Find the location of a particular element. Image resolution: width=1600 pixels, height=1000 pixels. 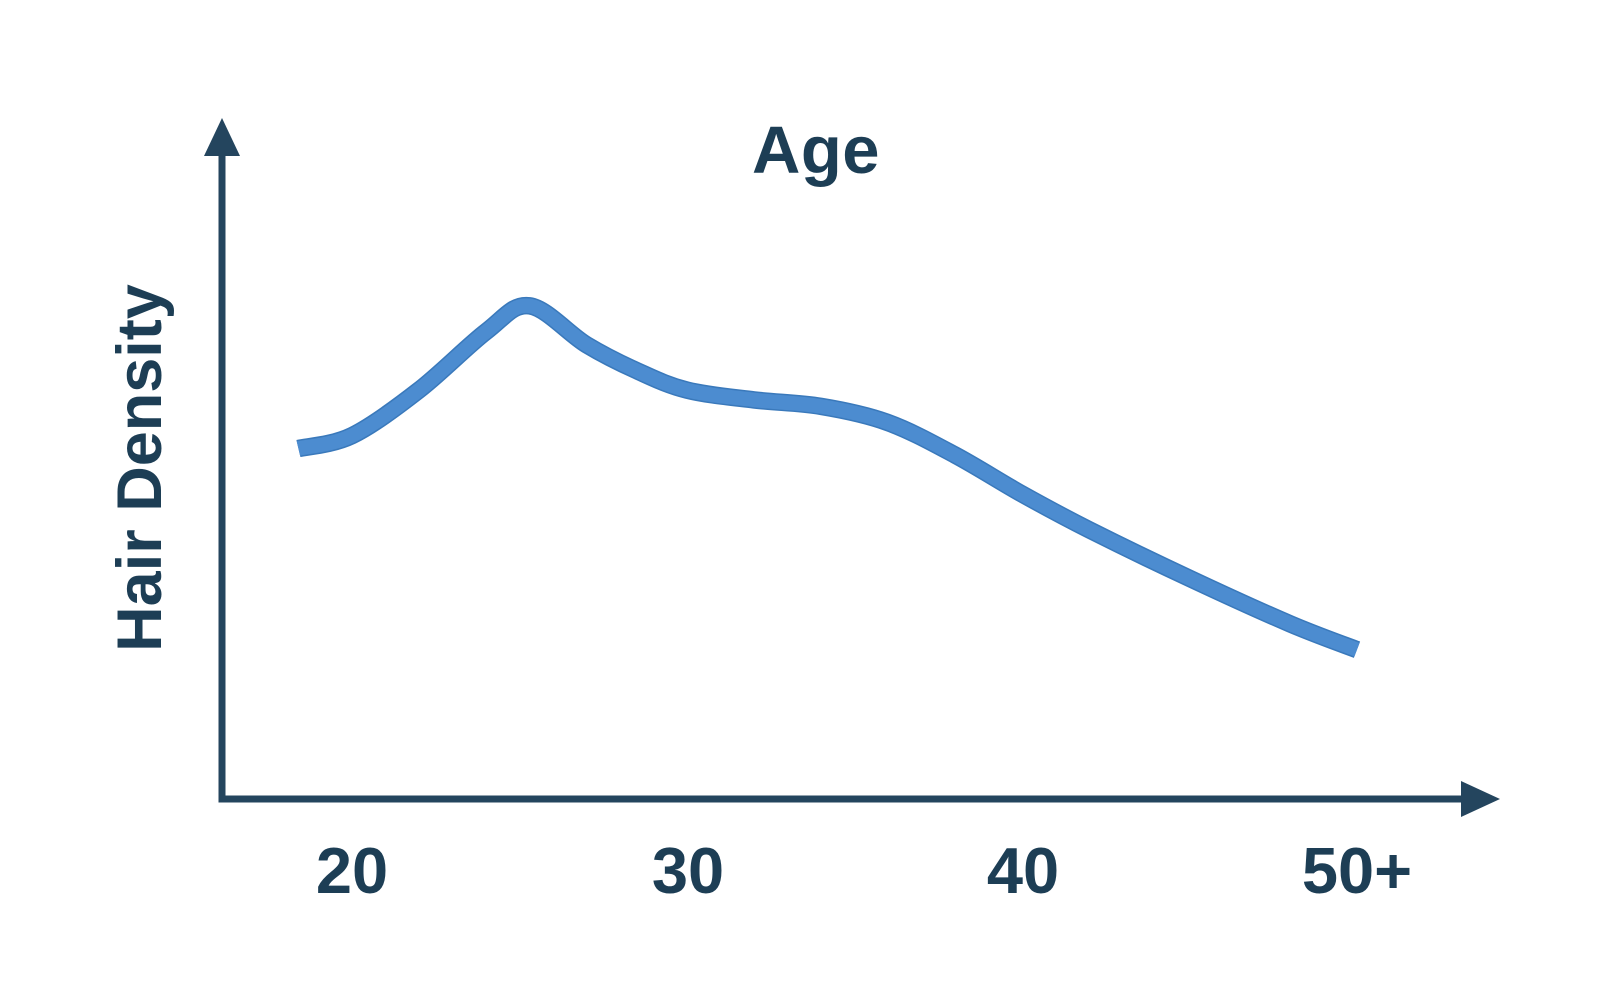

x-tick-label-20: 20 is located at coordinates (352, 870).